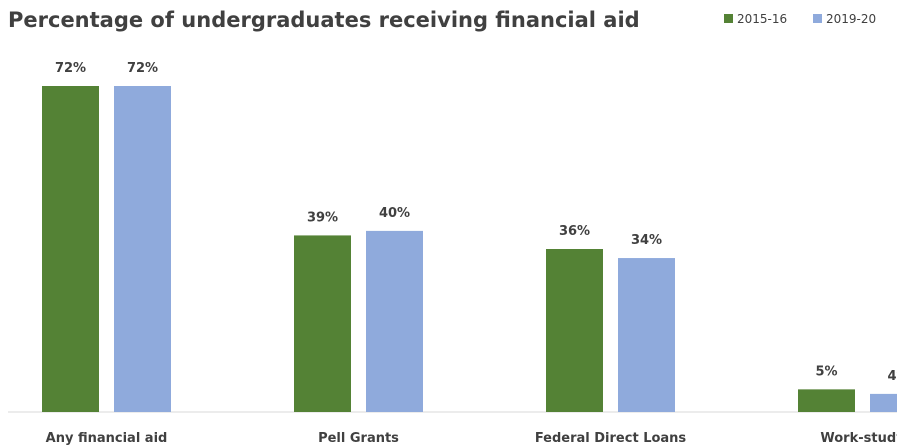 The height and width of the screenshot is (448, 897). I want to click on category-label-pell-grants: Pell Grants, so click(358, 438).